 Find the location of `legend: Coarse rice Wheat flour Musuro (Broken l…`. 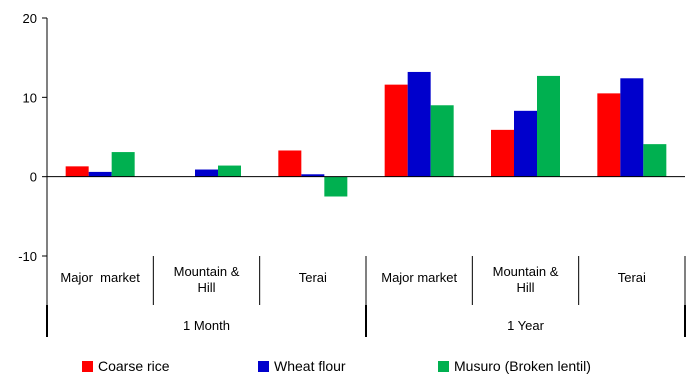

legend: Coarse rice Wheat flour Musuro (Broken l… is located at coordinates (343, 367).